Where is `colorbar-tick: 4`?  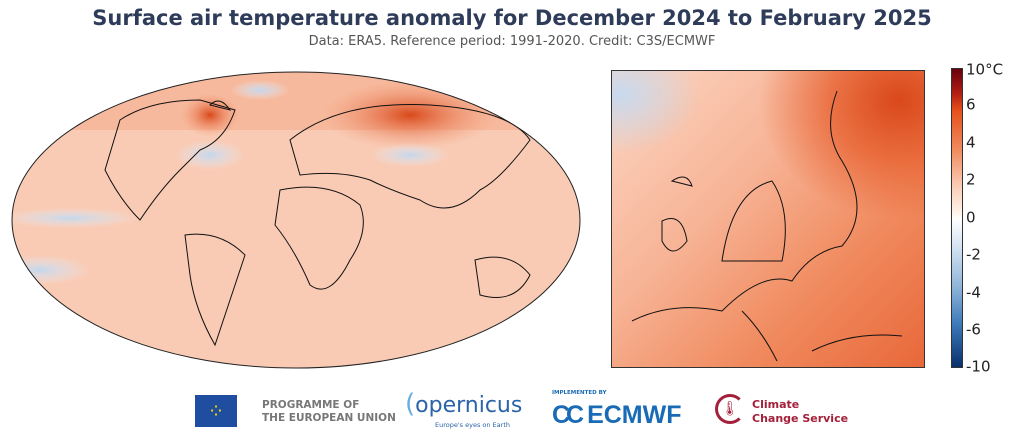 colorbar-tick: 4 is located at coordinates (971, 142).